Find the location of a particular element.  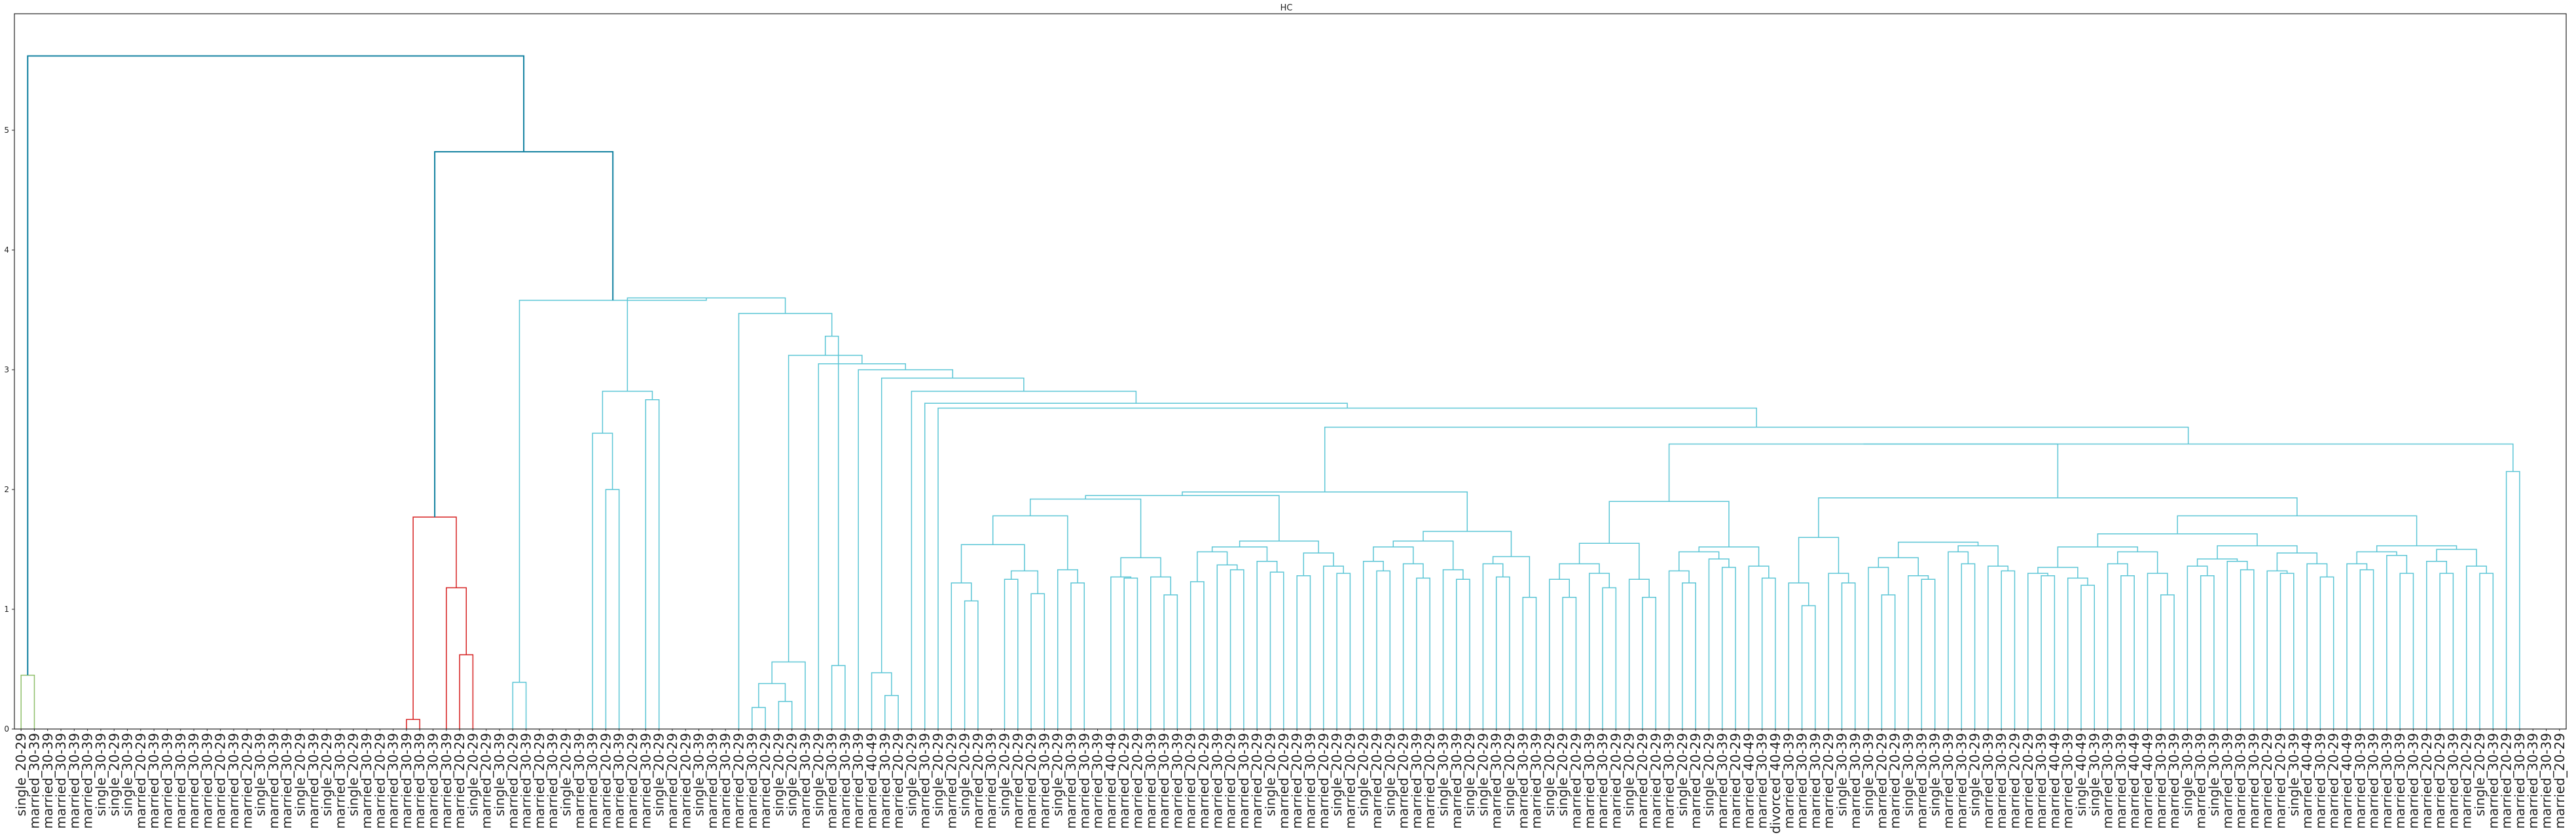

y-tick-label: 3 is located at coordinates (6, 370).